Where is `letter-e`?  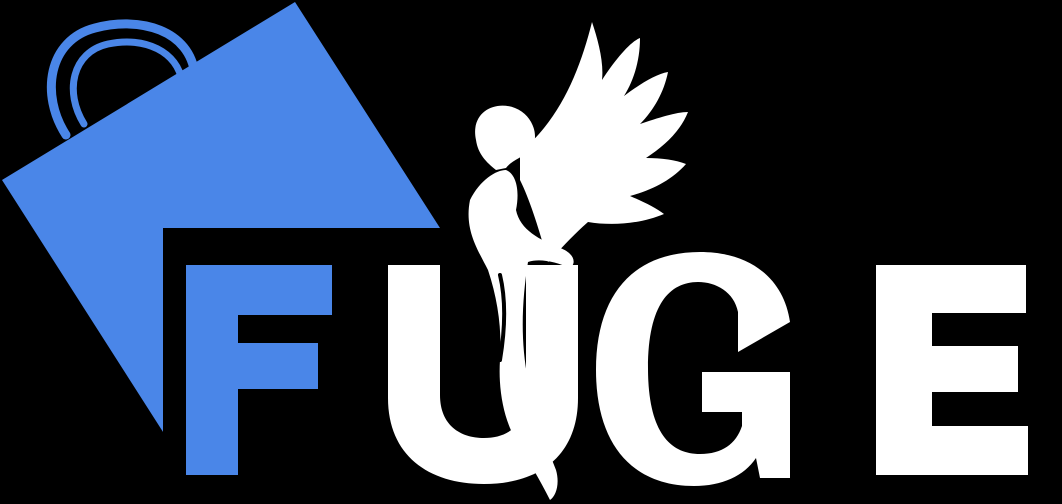
letter-e is located at coordinates (952, 370).